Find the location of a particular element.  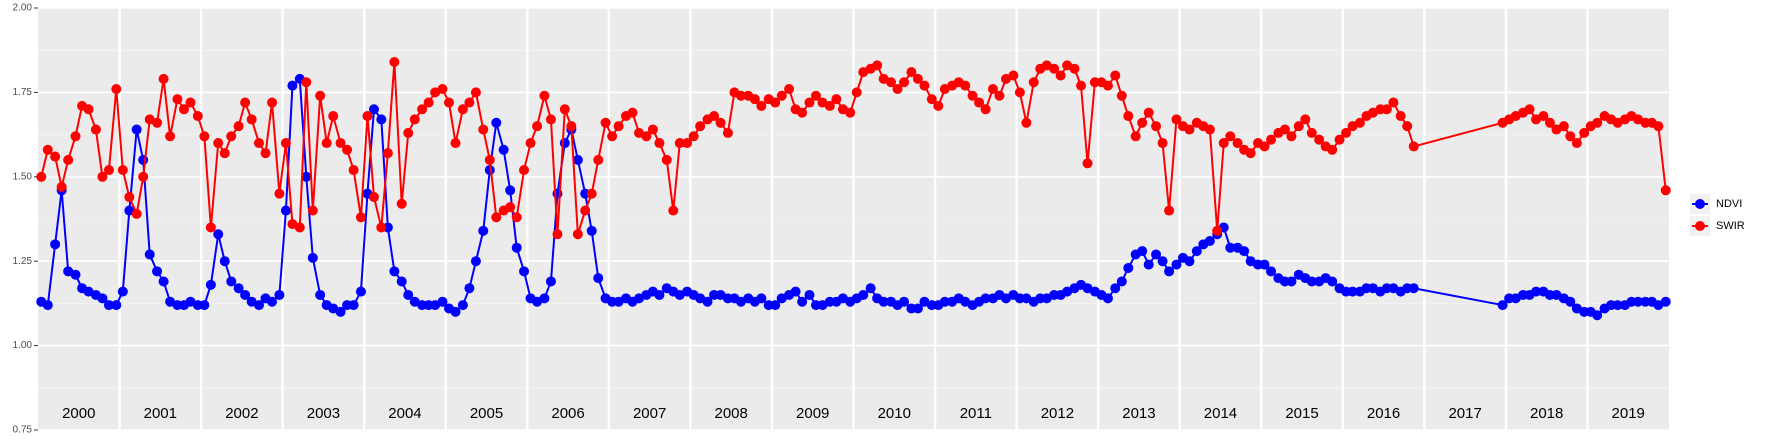

x-tick-label: 2003 is located at coordinates (323, 413).